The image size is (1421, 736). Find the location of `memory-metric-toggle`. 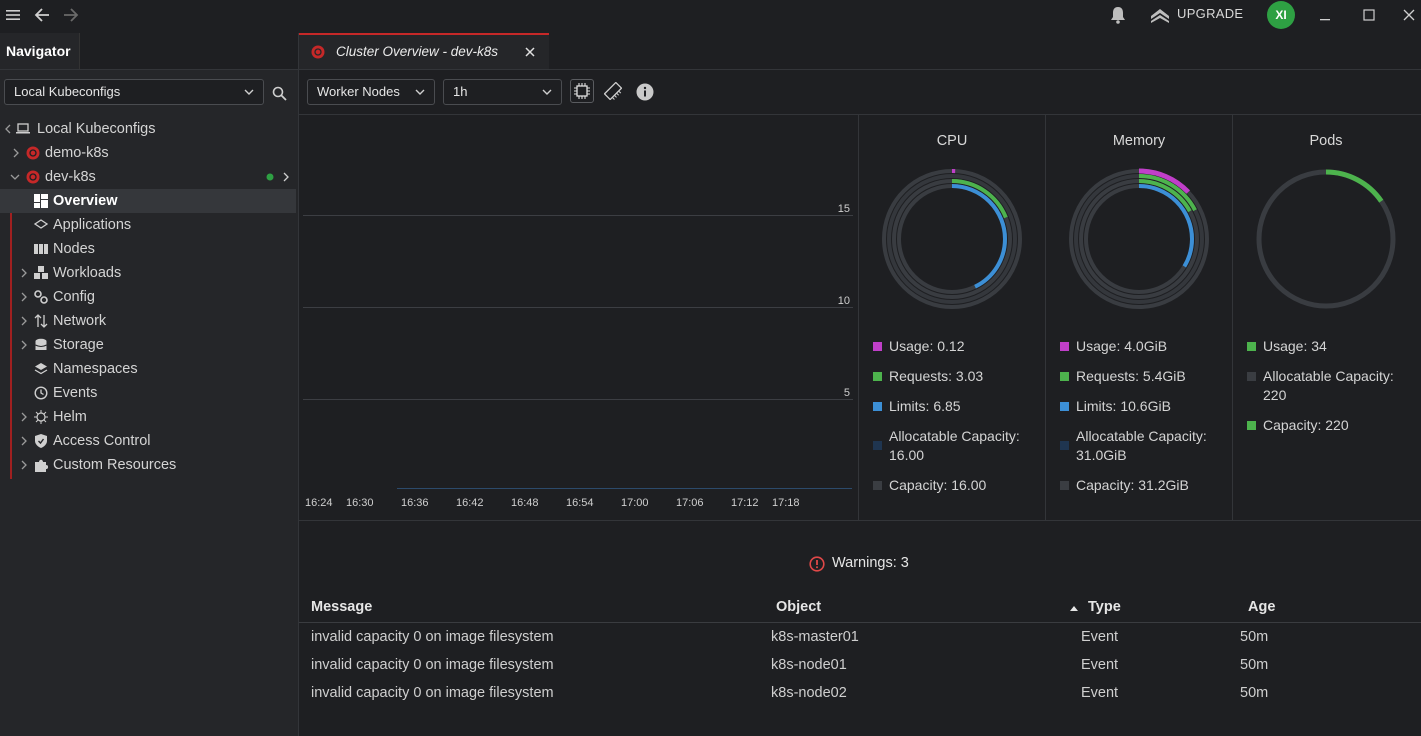

memory-metric-toggle is located at coordinates (613, 91).